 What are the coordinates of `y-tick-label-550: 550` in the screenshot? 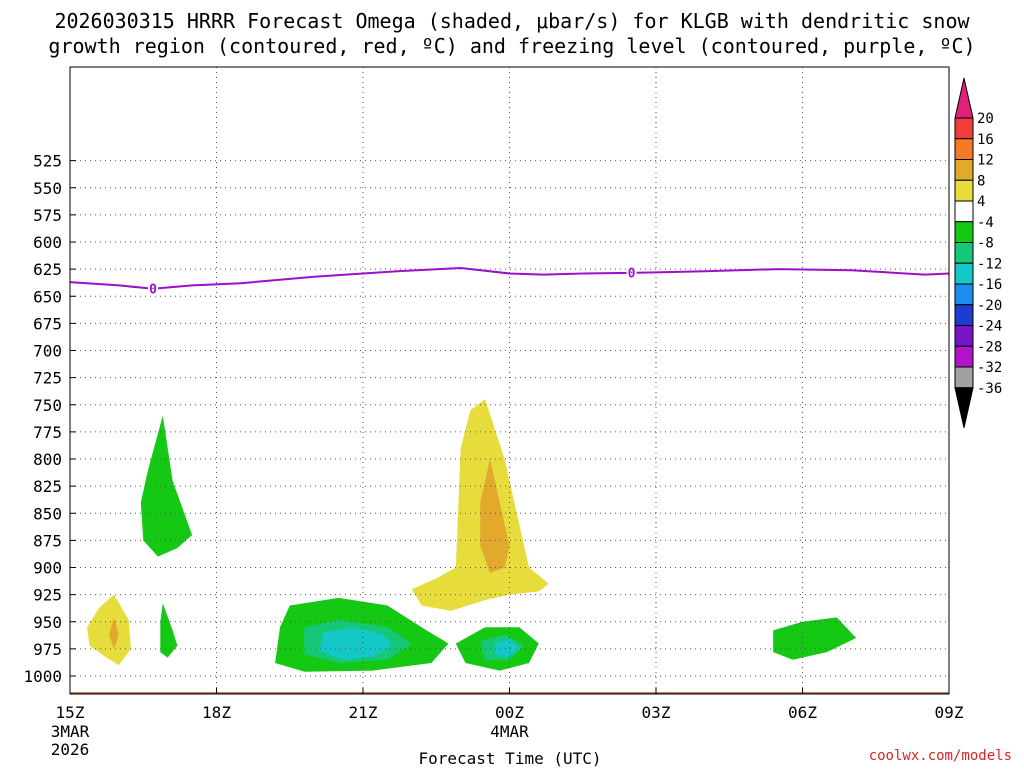 It's located at (47, 188).